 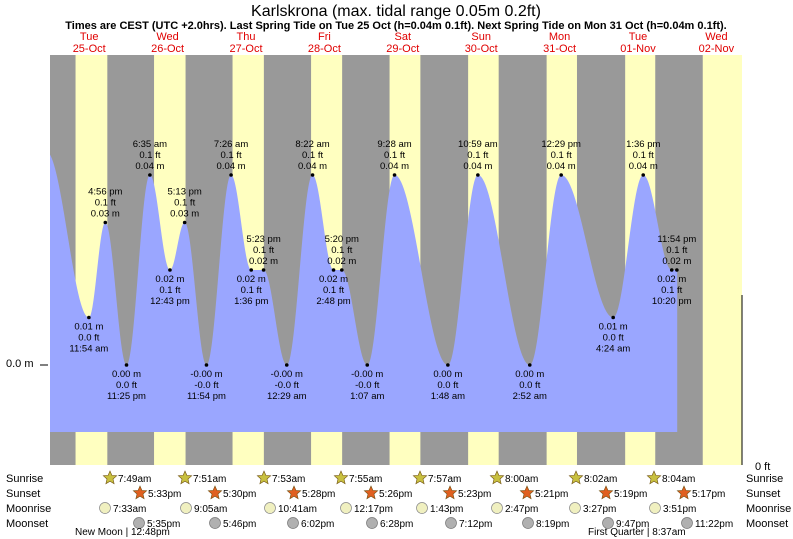 What do you see at coordinates (552, 524) in the screenshot?
I see `moonset-time: 8:19pm` at bounding box center [552, 524].